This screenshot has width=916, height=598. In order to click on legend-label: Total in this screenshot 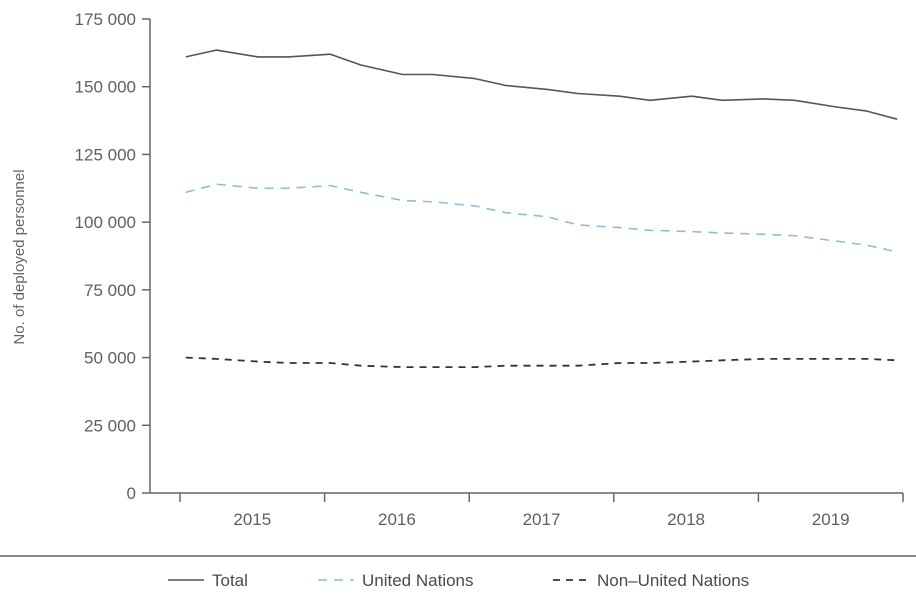, I will do `click(230, 580)`.